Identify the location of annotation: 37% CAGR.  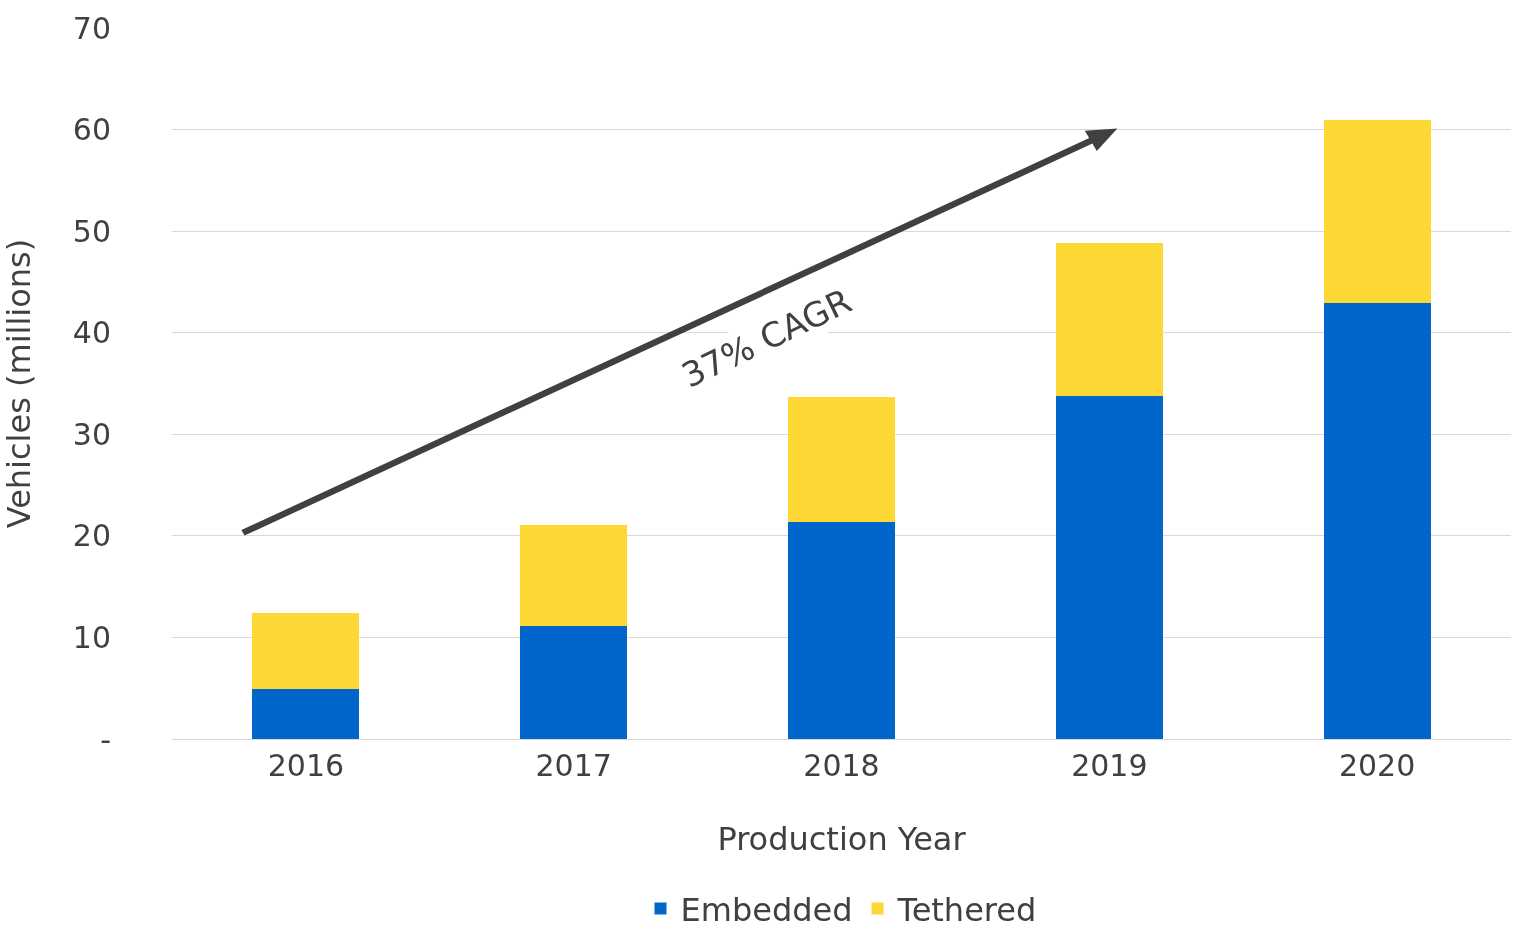
(766, 338).